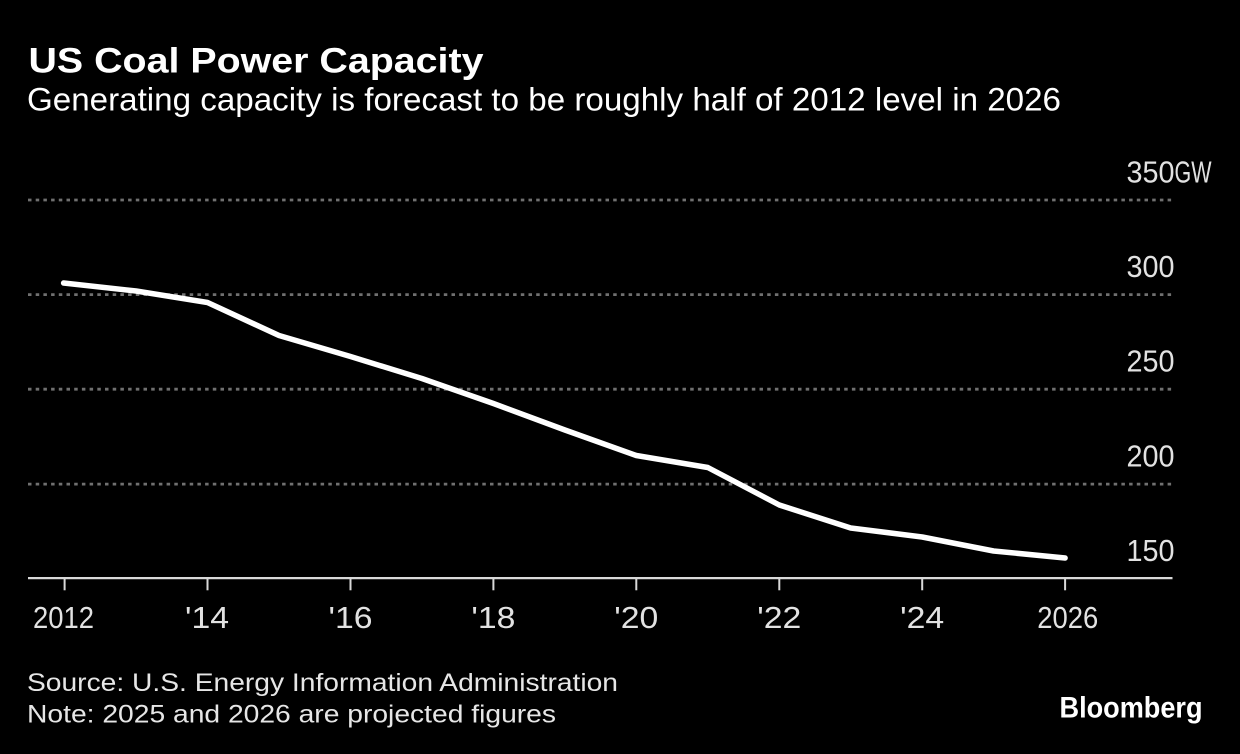 The image size is (1240, 754). What do you see at coordinates (63, 617) in the screenshot?
I see `svg-text: 2012` at bounding box center [63, 617].